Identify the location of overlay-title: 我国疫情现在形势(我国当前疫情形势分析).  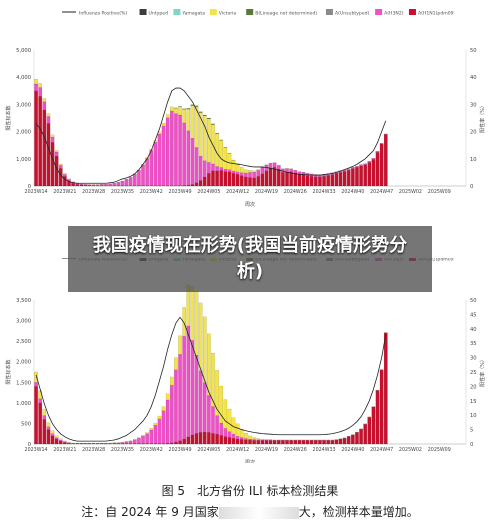
(250, 258).